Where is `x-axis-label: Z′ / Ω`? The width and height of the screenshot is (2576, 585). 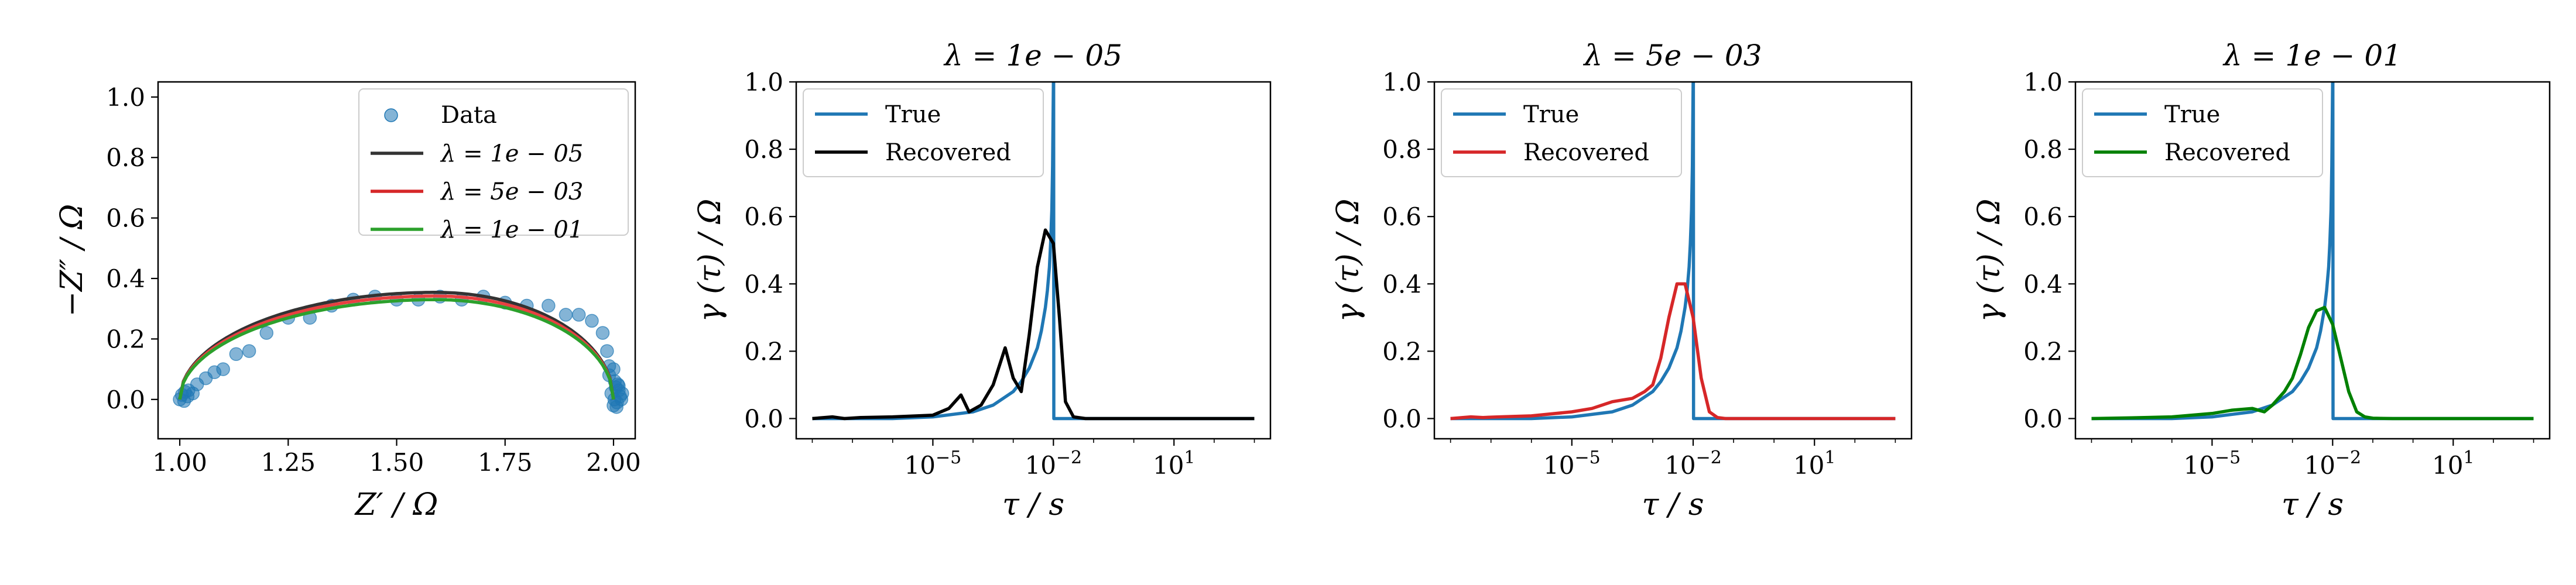
x-axis-label: Z′ / Ω is located at coordinates (396, 504).